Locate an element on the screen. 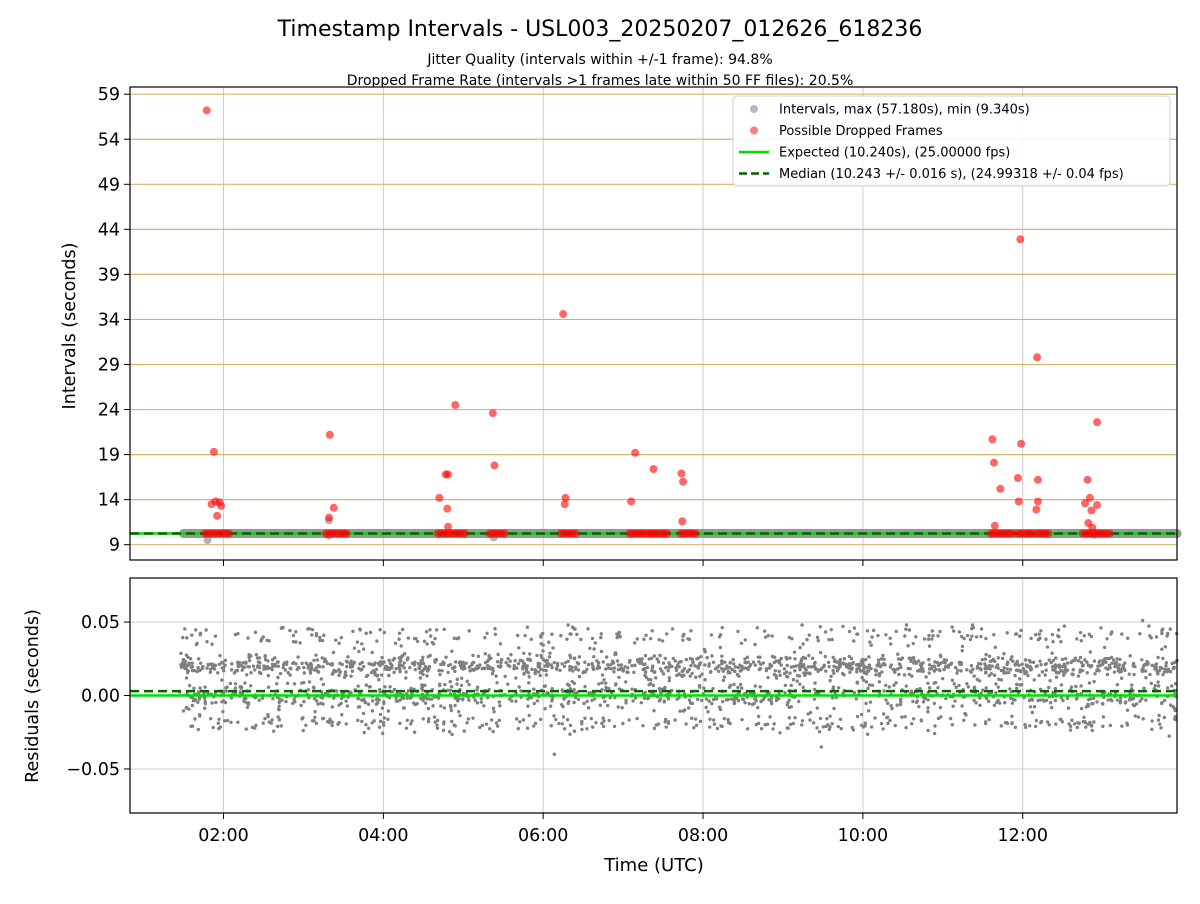  intervals-y-tick-label: 34 is located at coordinates (109, 320).